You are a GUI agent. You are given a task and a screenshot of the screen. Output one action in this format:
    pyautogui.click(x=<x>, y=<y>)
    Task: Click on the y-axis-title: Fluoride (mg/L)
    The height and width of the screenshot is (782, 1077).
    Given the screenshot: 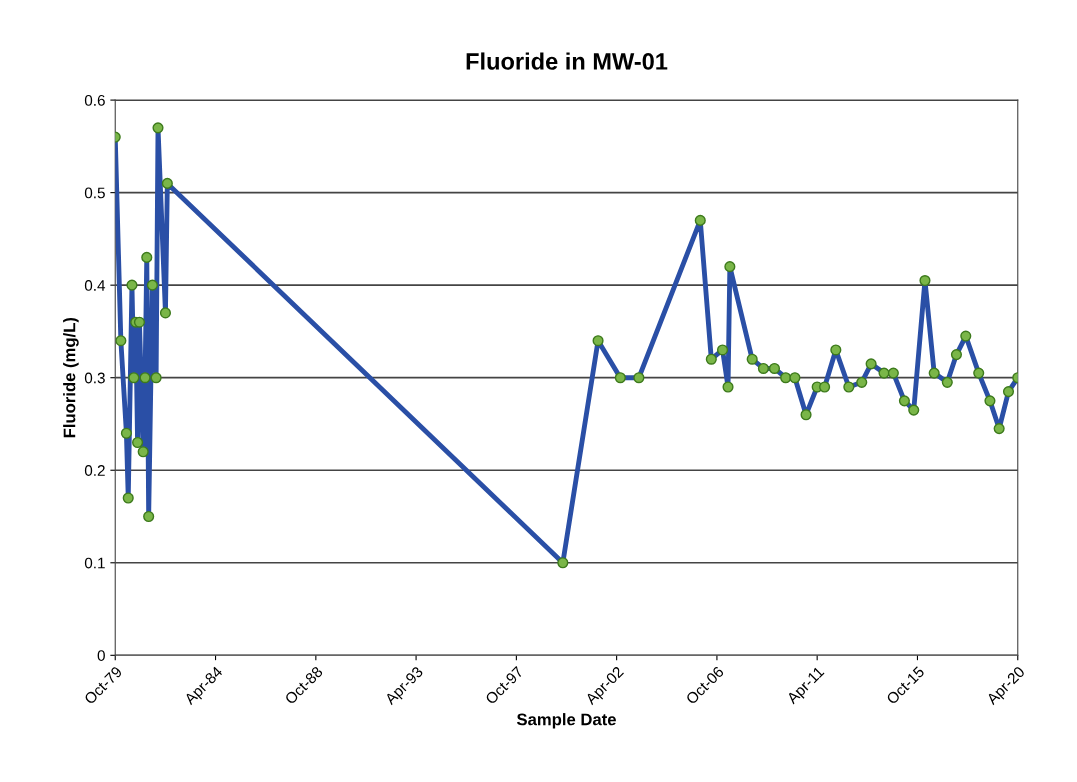 What is the action you would take?
    pyautogui.click(x=71, y=377)
    